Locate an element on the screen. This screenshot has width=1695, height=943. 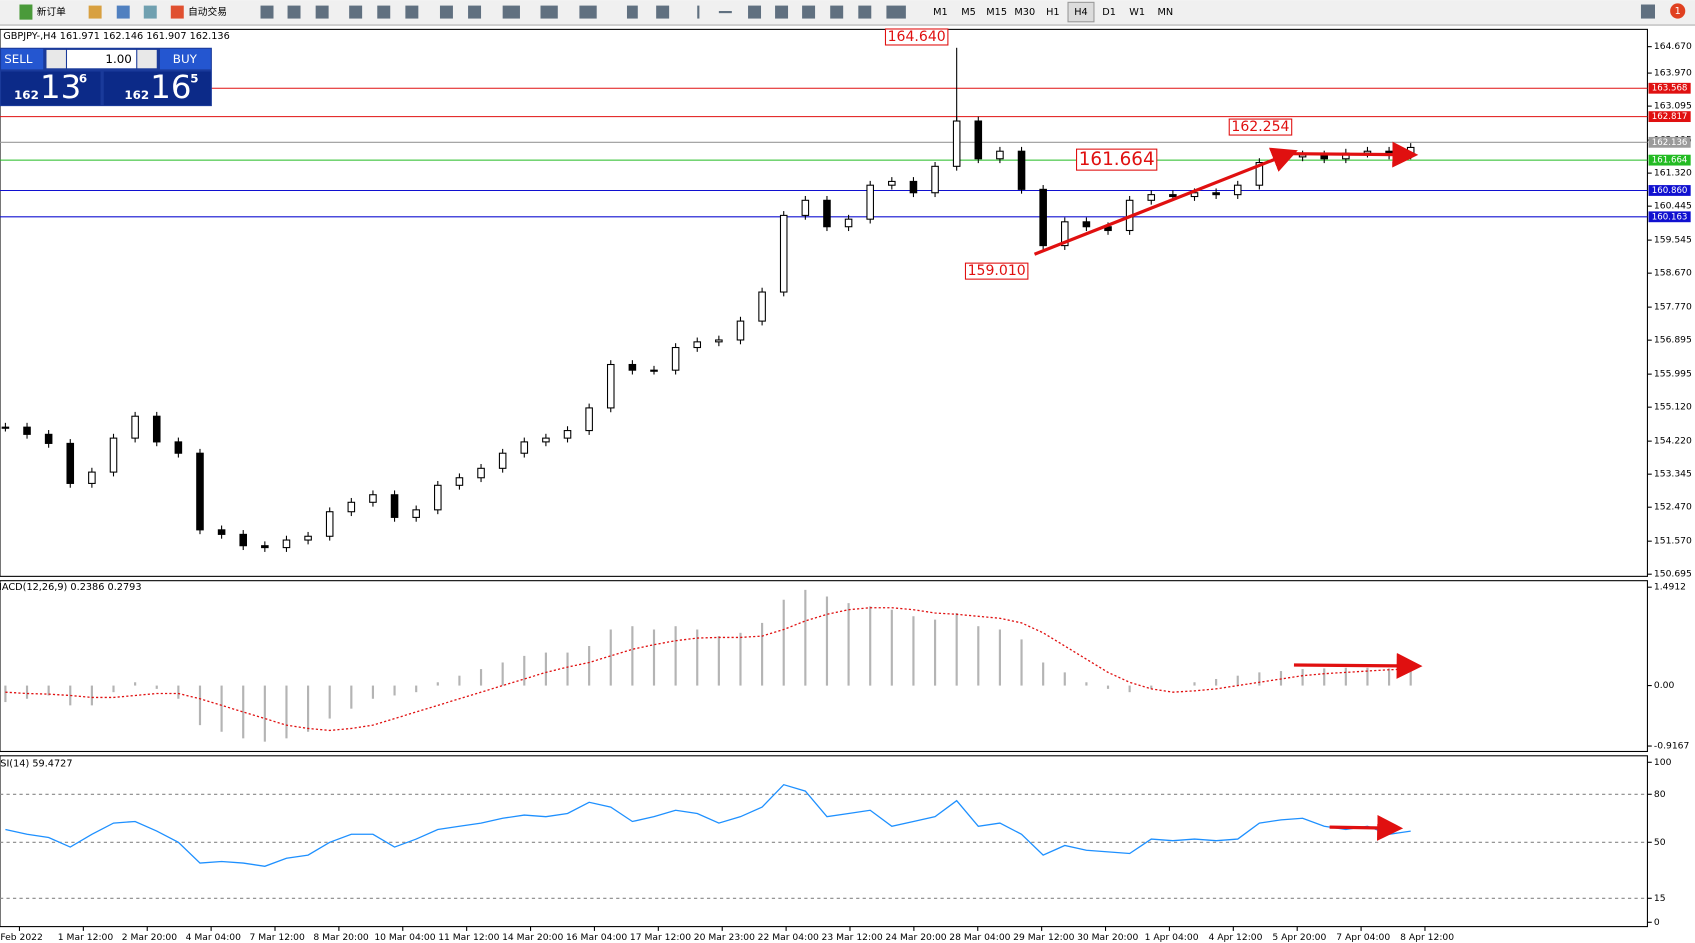
trade-panel: SELL 1.00 BUY 162 13 6 162 16 5 is located at coordinates (106, 77).